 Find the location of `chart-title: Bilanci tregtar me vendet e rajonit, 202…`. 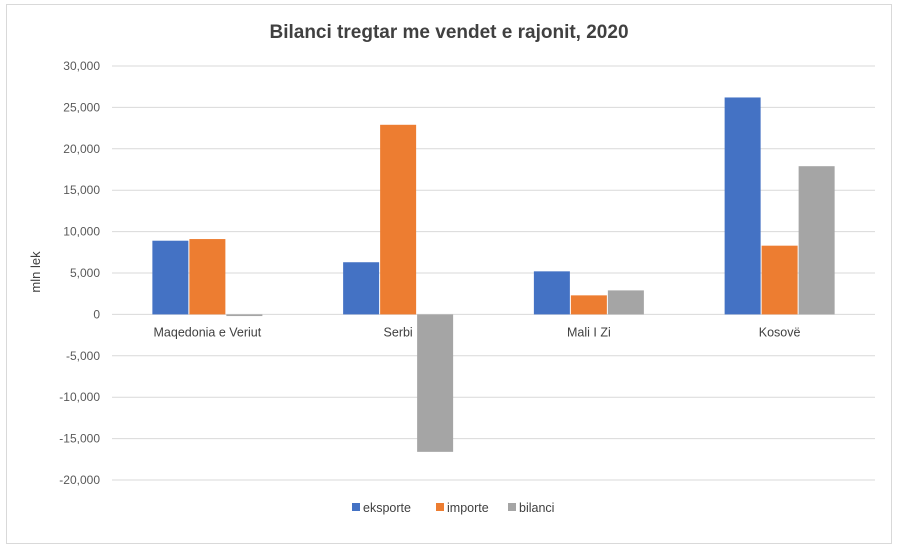

chart-title: Bilanci tregtar me vendet e rajonit, 202… is located at coordinates (448, 32).